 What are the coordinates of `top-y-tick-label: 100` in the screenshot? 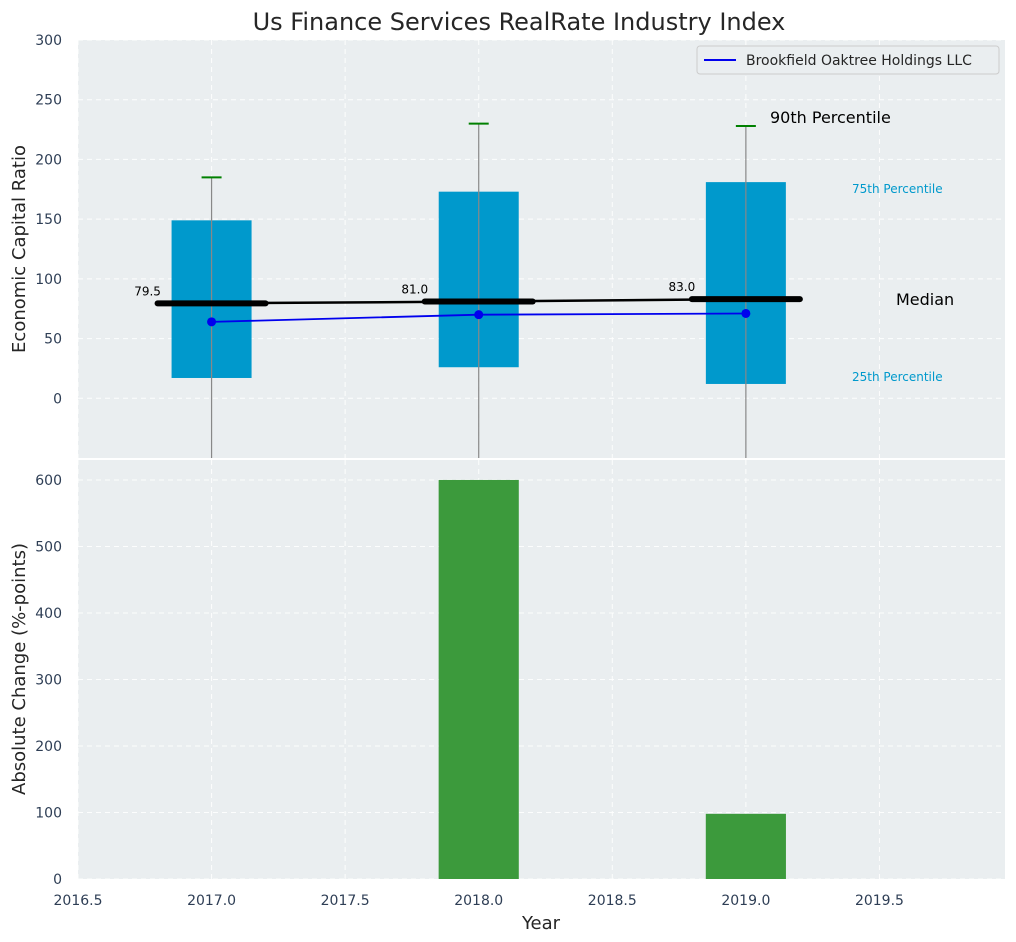 It's located at (48, 280).